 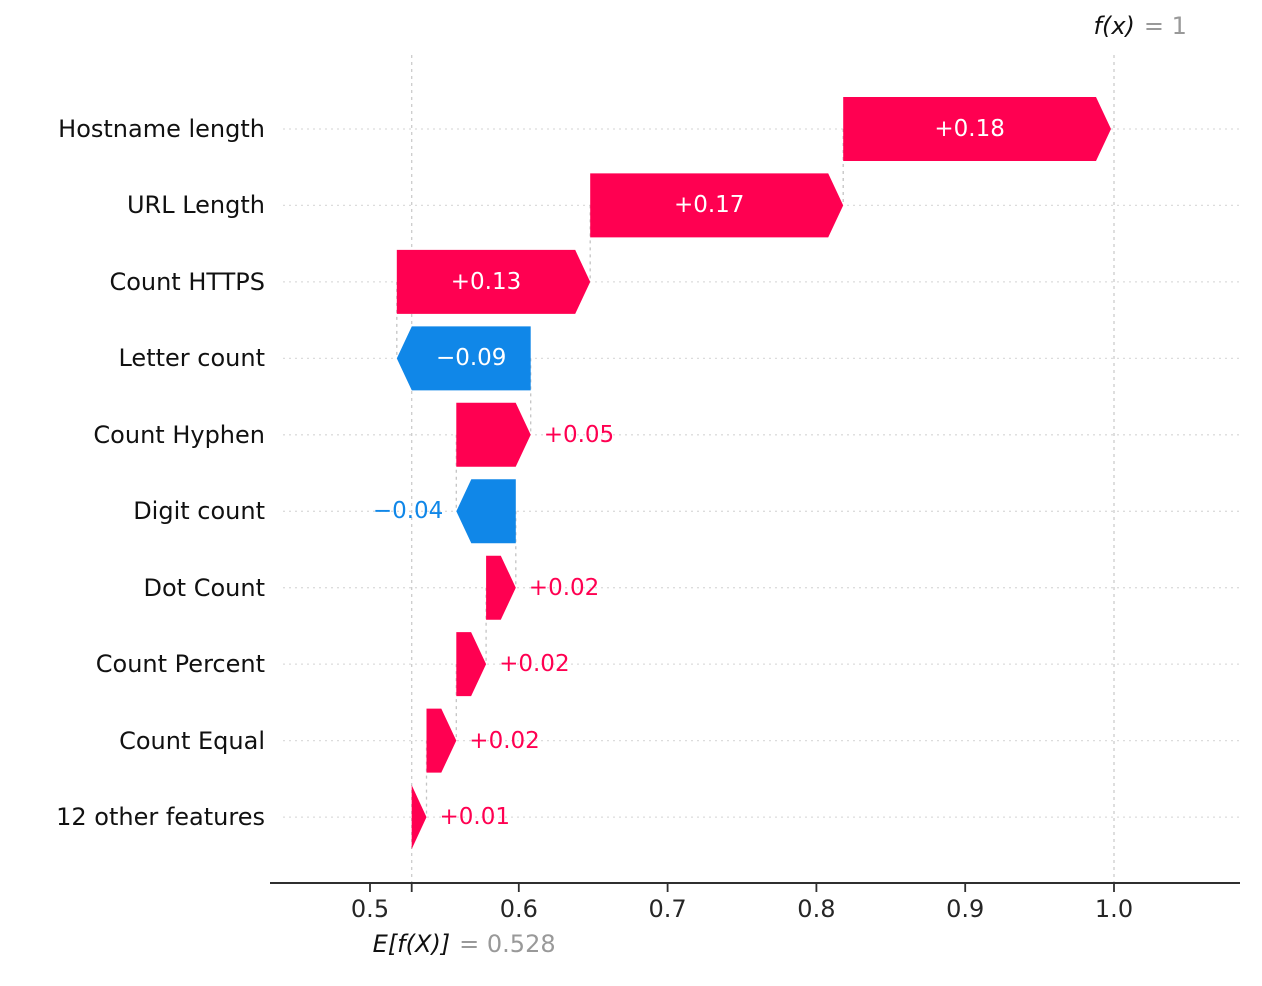 What do you see at coordinates (709, 205) in the screenshot?
I see `bar-value-label: +0.17` at bounding box center [709, 205].